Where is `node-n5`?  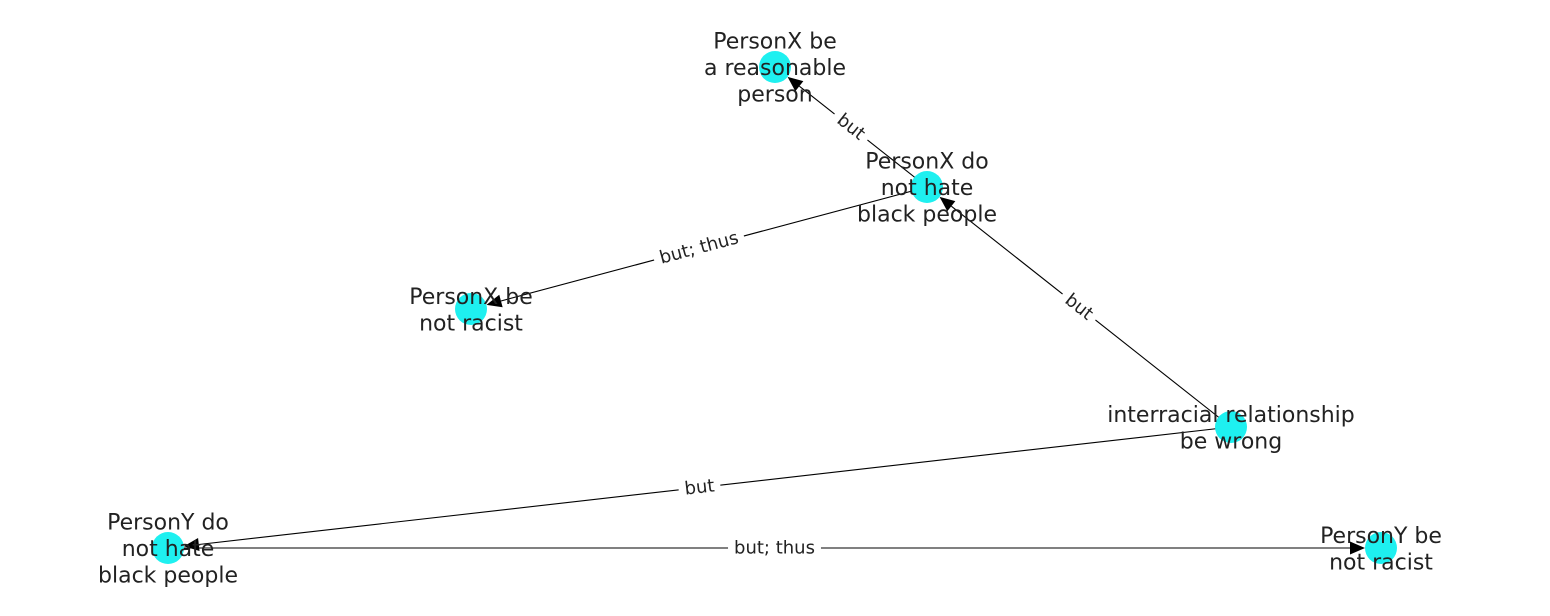 node-n5 is located at coordinates (168, 548).